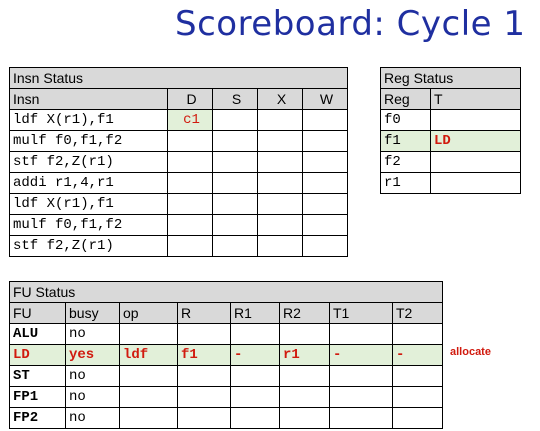  What do you see at coordinates (405, 162) in the screenshot?
I see `reg-cell: f2` at bounding box center [405, 162].